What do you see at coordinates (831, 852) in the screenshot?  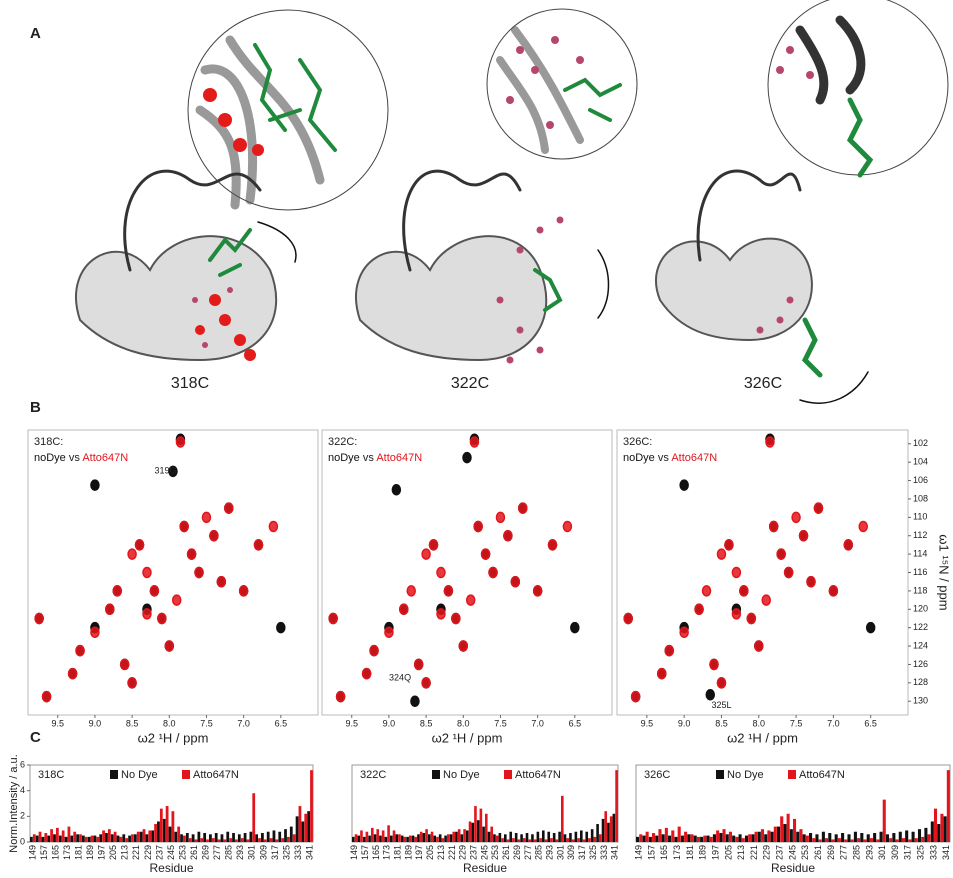 I see `x-tick-label: 269` at bounding box center [831, 852].